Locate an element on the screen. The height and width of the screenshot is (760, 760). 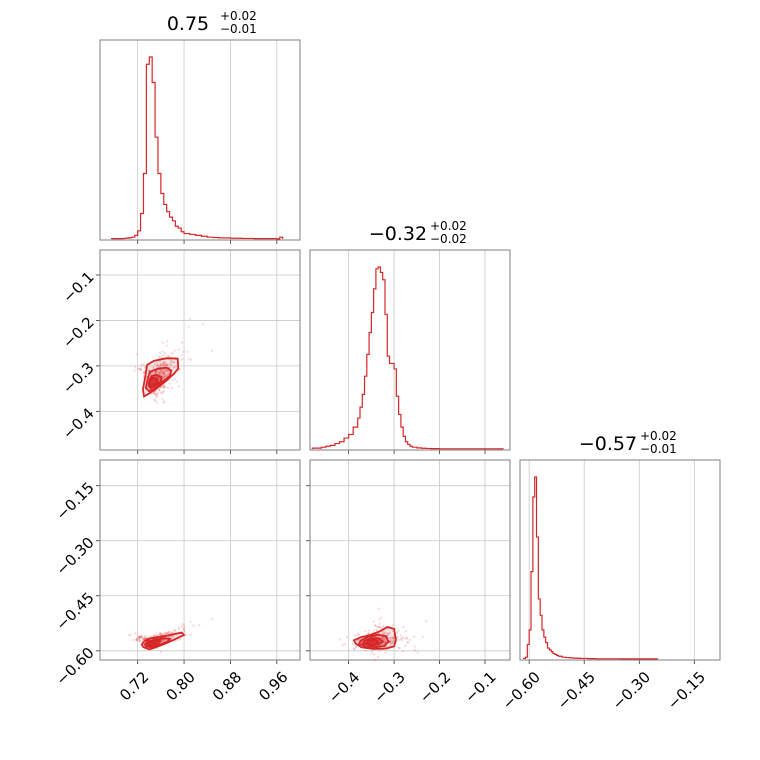
density-p0-p2 is located at coordinates (171, 635).